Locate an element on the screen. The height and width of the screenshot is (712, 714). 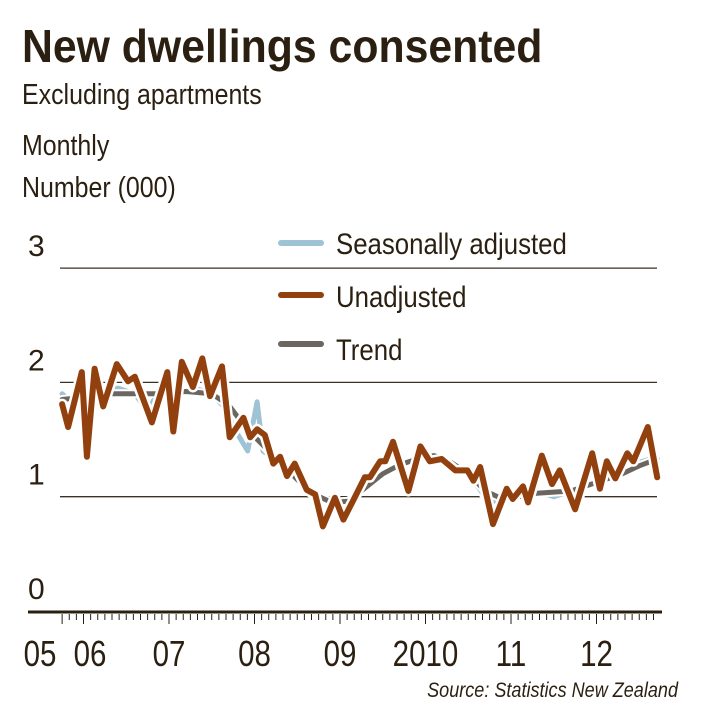
y-tick-label: 0 is located at coordinates (36, 589).